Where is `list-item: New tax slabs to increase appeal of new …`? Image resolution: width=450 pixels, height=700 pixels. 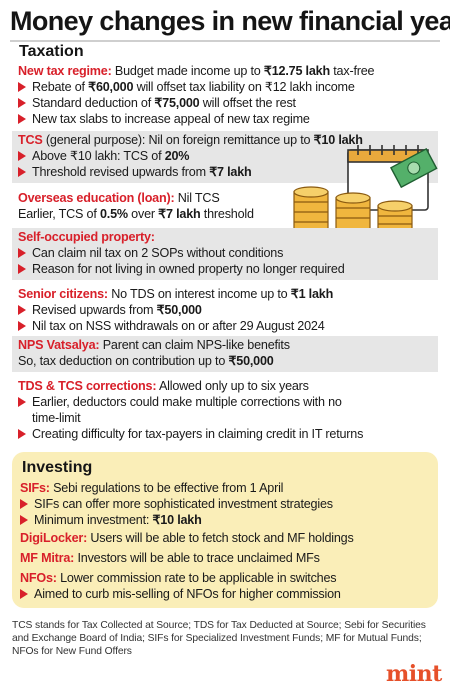
list-item: New tax slabs to increase appeal of new … is located at coordinates (224, 119).